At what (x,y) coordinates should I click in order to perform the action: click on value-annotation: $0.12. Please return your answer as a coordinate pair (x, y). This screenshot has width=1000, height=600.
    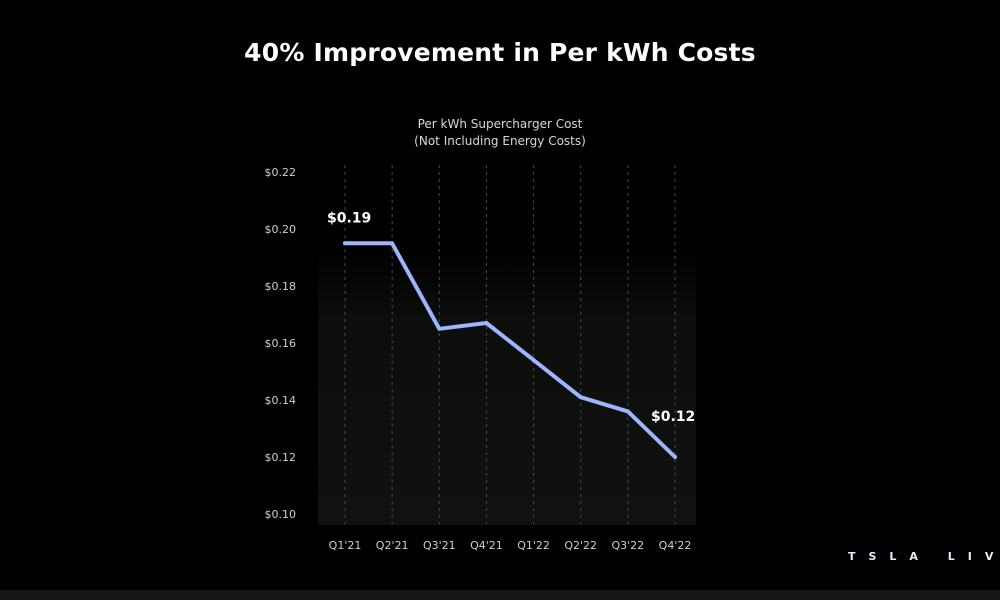
    Looking at the image, I should click on (673, 417).